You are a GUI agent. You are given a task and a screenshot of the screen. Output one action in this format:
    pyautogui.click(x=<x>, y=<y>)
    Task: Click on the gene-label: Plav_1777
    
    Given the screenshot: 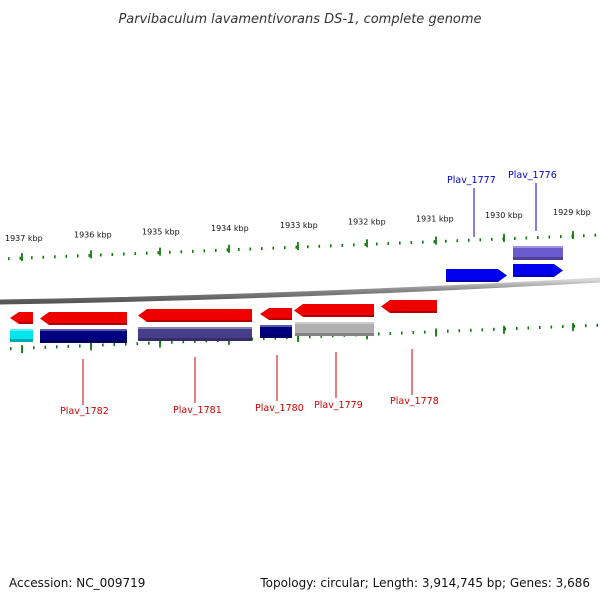 What is the action you would take?
    pyautogui.click(x=471, y=180)
    